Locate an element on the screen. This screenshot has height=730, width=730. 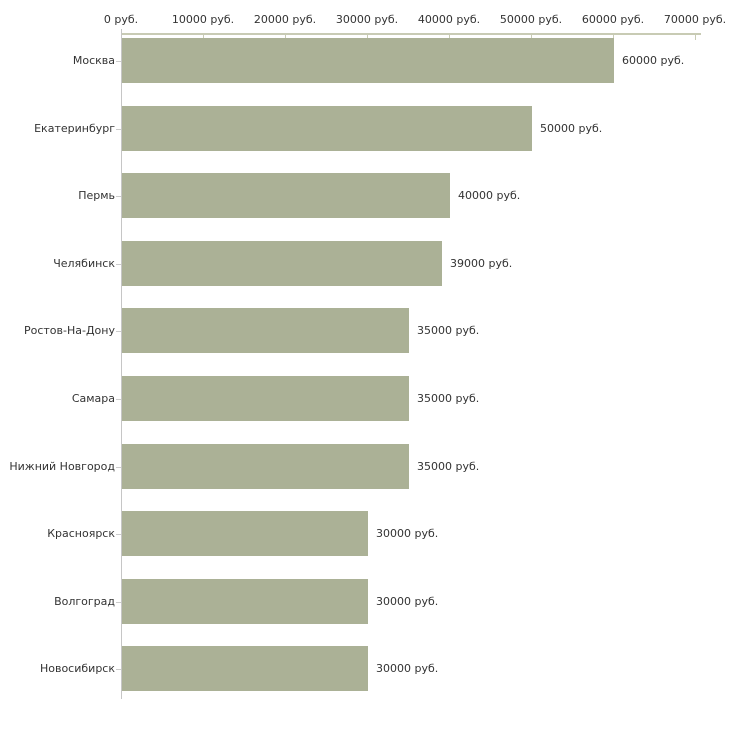
category-label: Красноярск is located at coordinates (81, 533).